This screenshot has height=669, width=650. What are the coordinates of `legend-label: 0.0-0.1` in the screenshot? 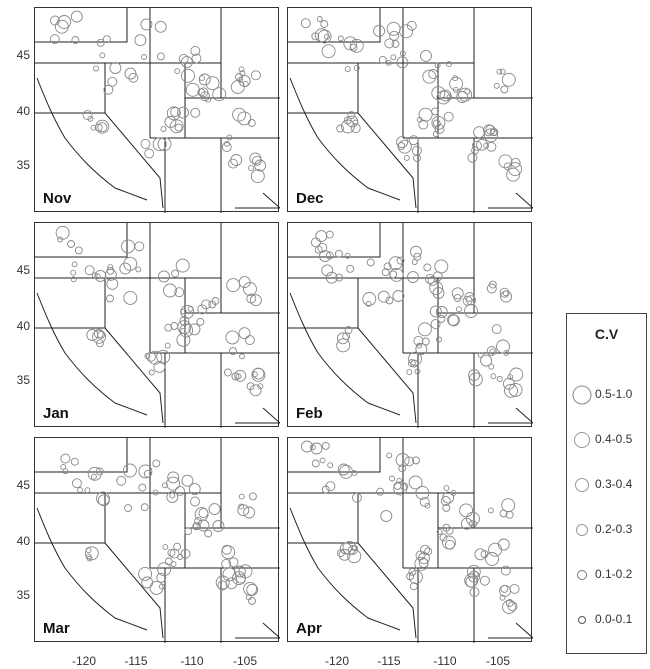 It's located at (614, 619).